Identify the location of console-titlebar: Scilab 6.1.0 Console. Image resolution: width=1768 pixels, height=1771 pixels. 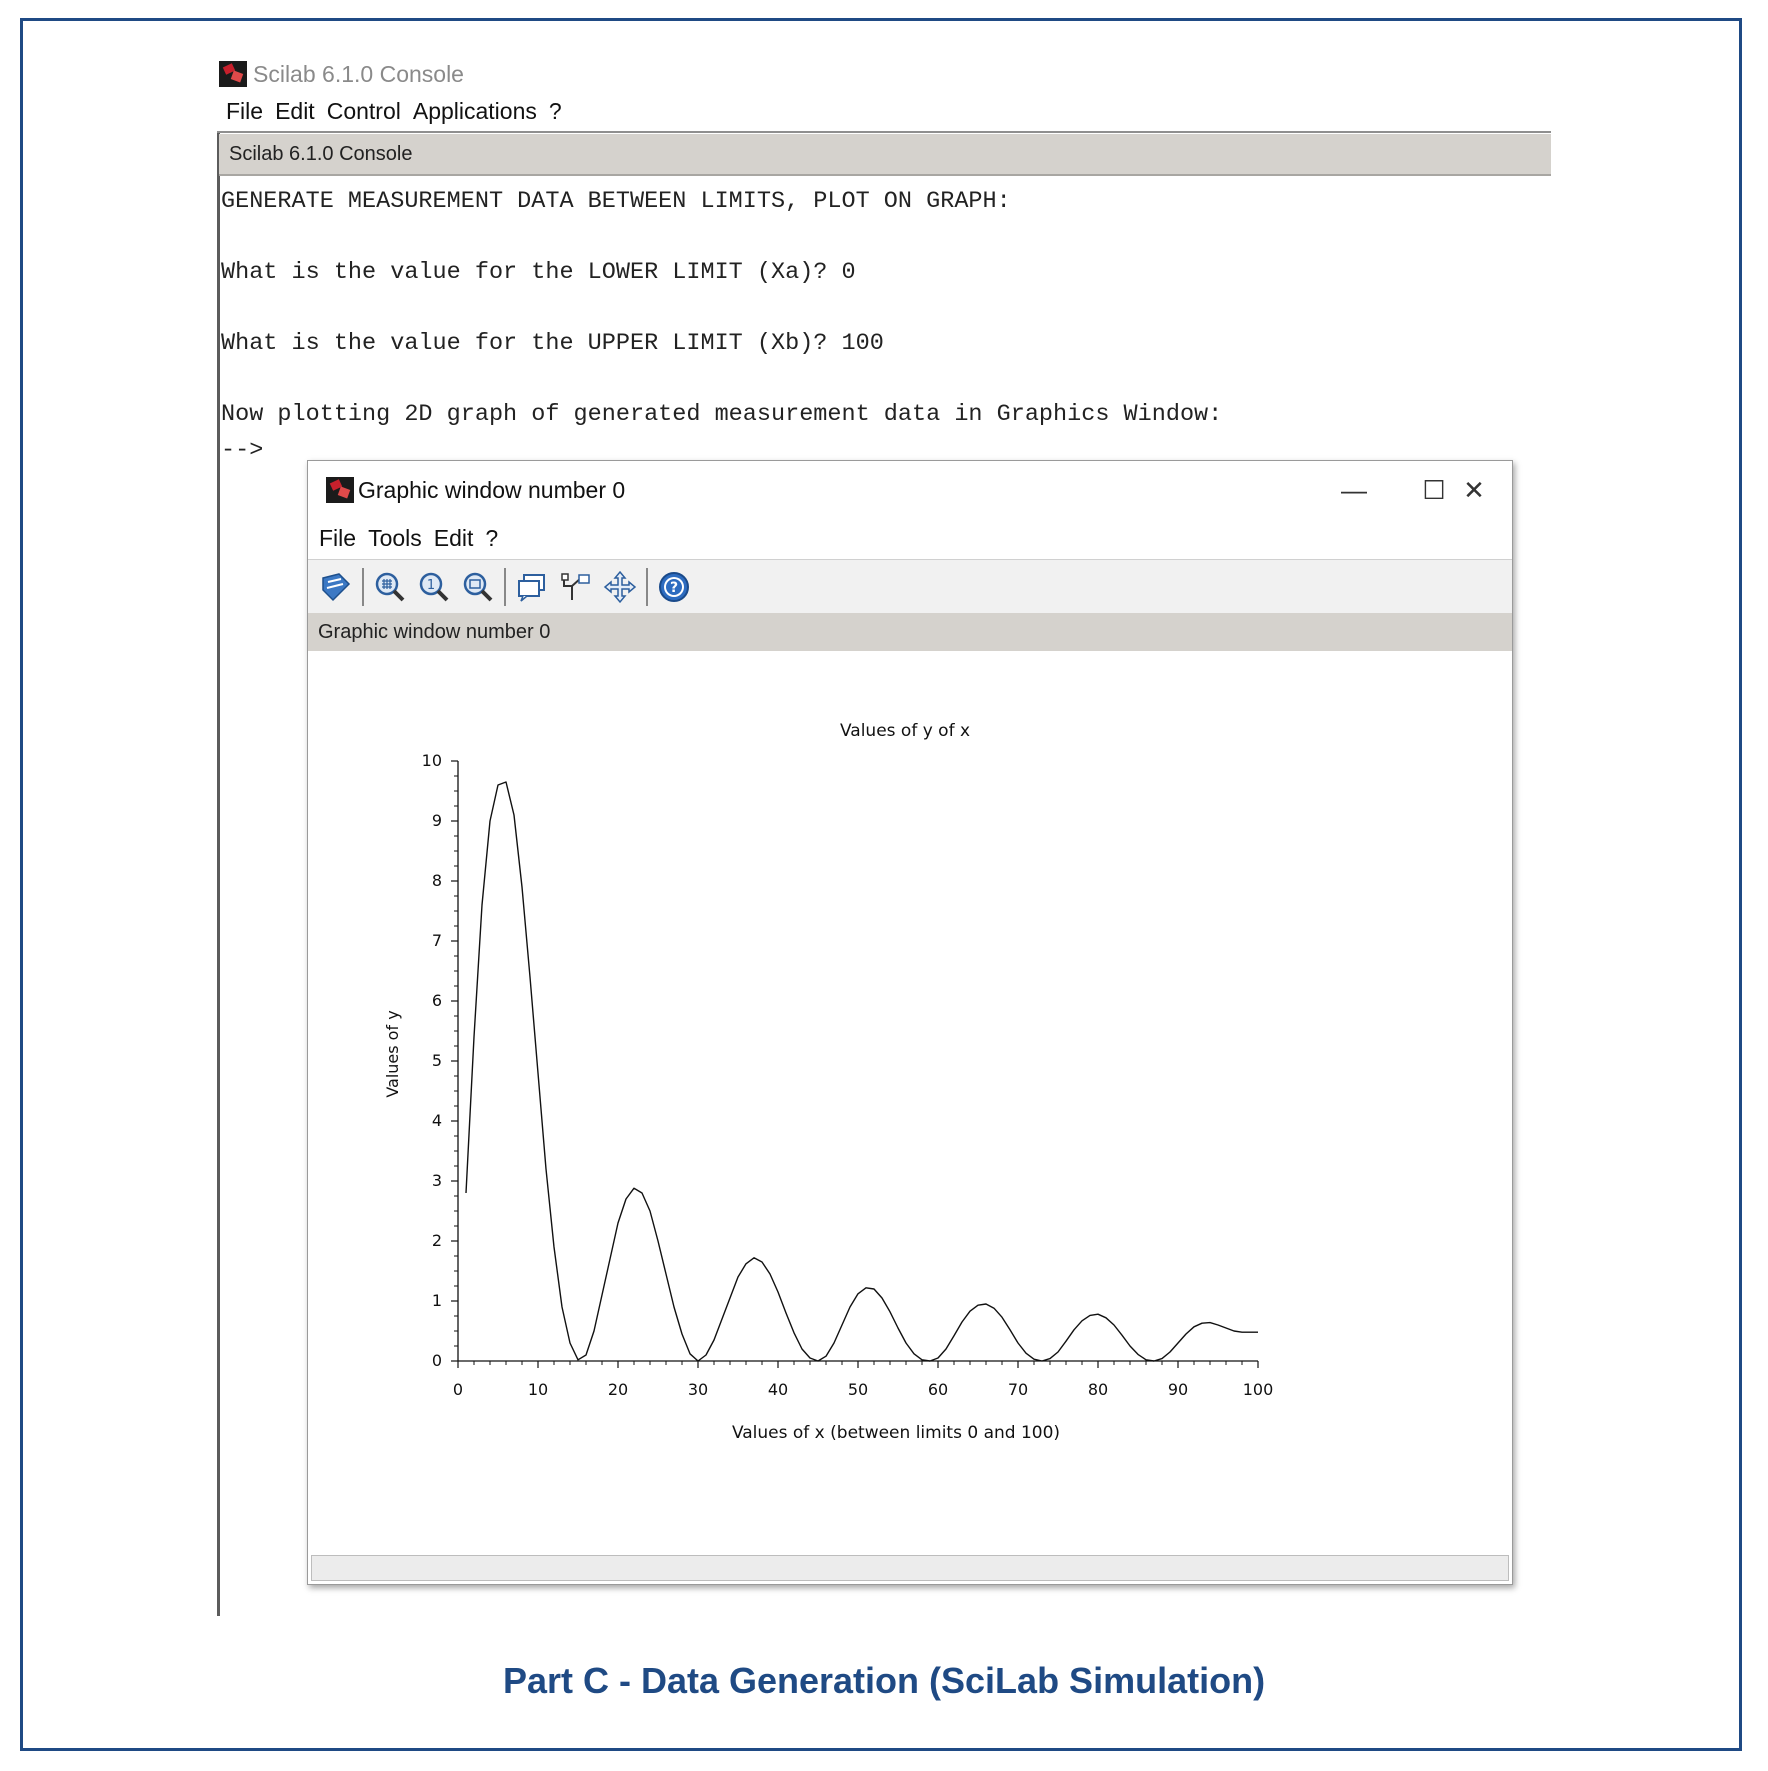
(341, 74).